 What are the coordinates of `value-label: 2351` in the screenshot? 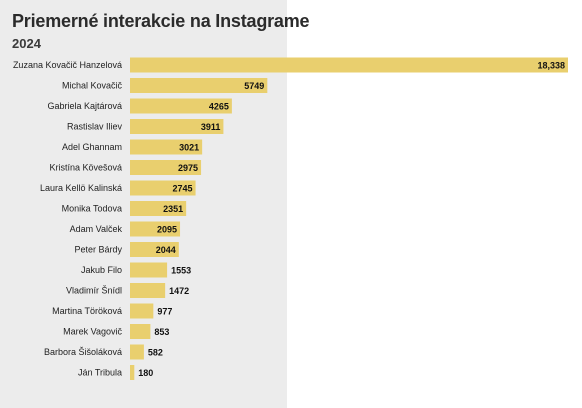 It's located at (173, 209).